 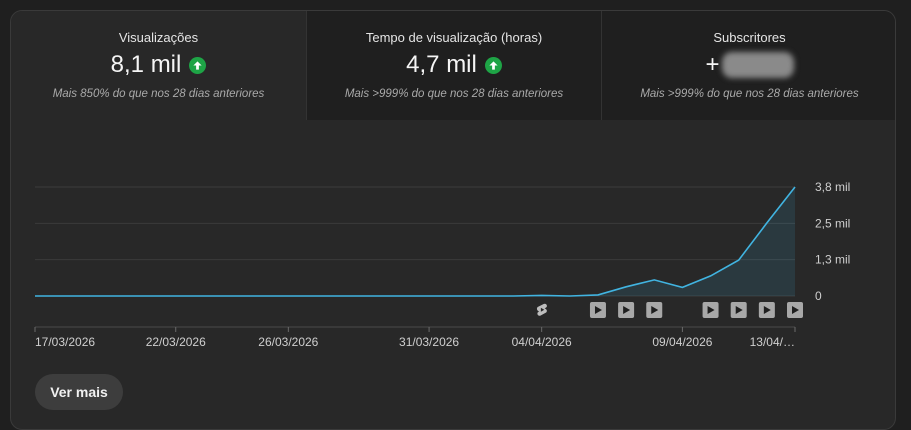 What do you see at coordinates (749, 37) in the screenshot?
I see `tab-subscribers-title: Subscritores` at bounding box center [749, 37].